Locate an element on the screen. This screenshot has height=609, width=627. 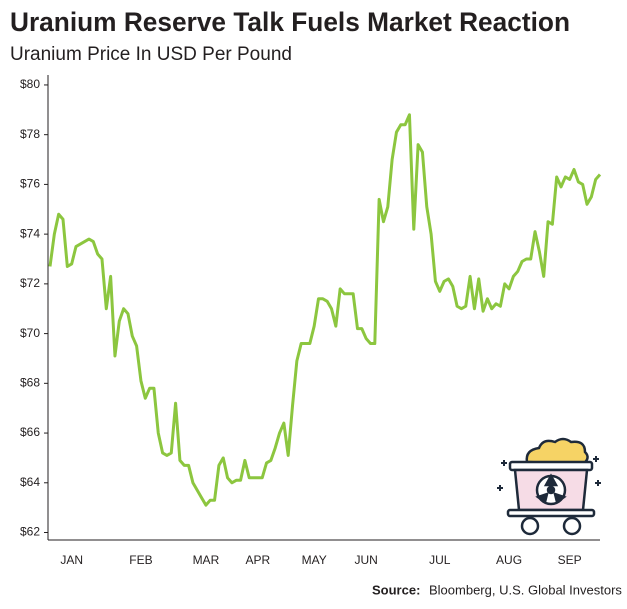
x-tick-label: APR is located at coordinates (258, 560).